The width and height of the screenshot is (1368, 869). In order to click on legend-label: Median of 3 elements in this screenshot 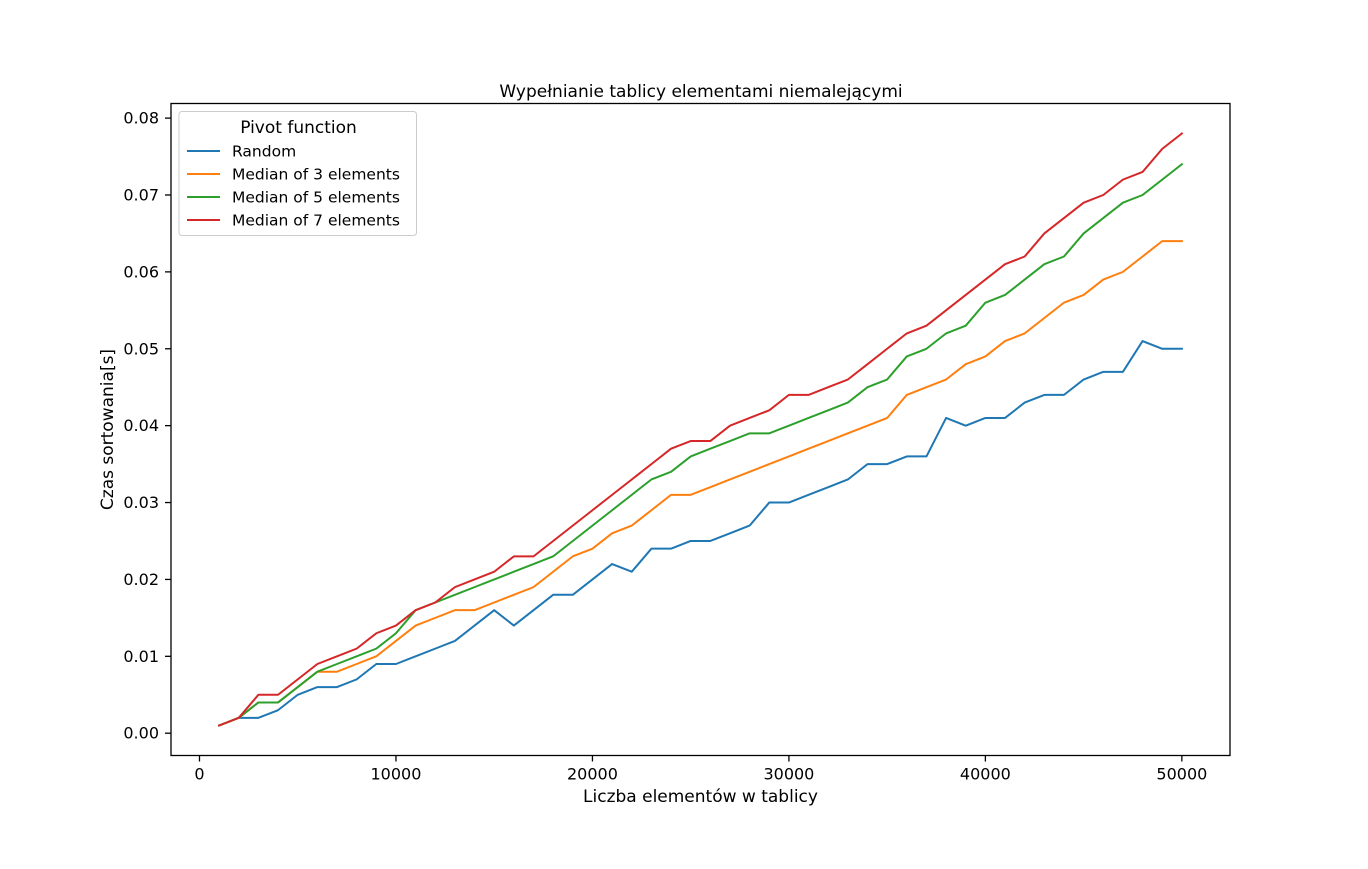, I will do `click(316, 175)`.